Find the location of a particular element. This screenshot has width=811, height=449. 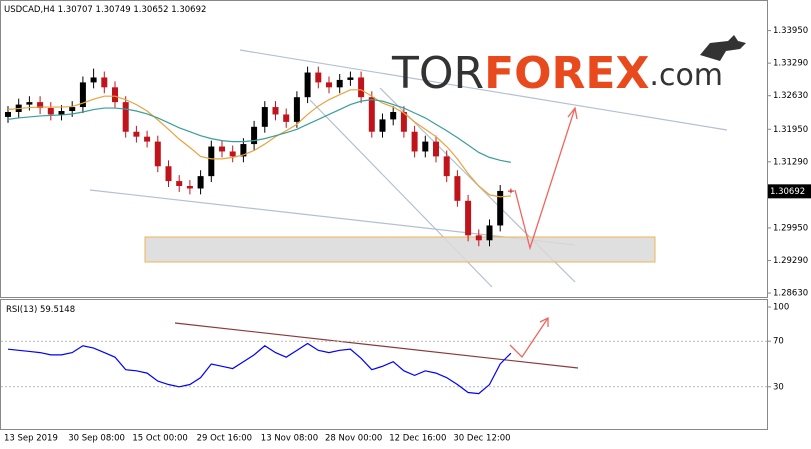

y-tick-label: 1.31290 is located at coordinates (790, 162).